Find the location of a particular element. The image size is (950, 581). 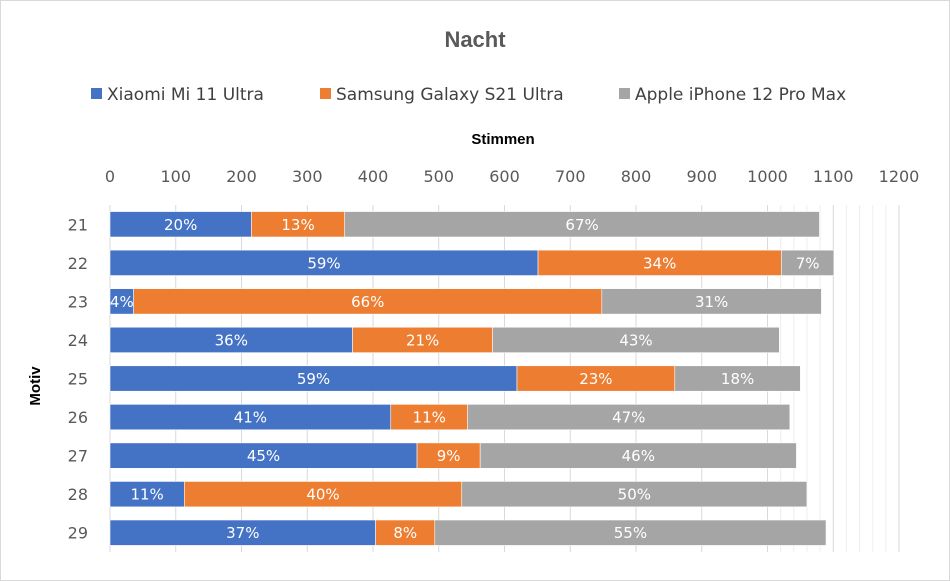

legend-label: Samsung Galaxy S21 Ultra is located at coordinates (450, 95).